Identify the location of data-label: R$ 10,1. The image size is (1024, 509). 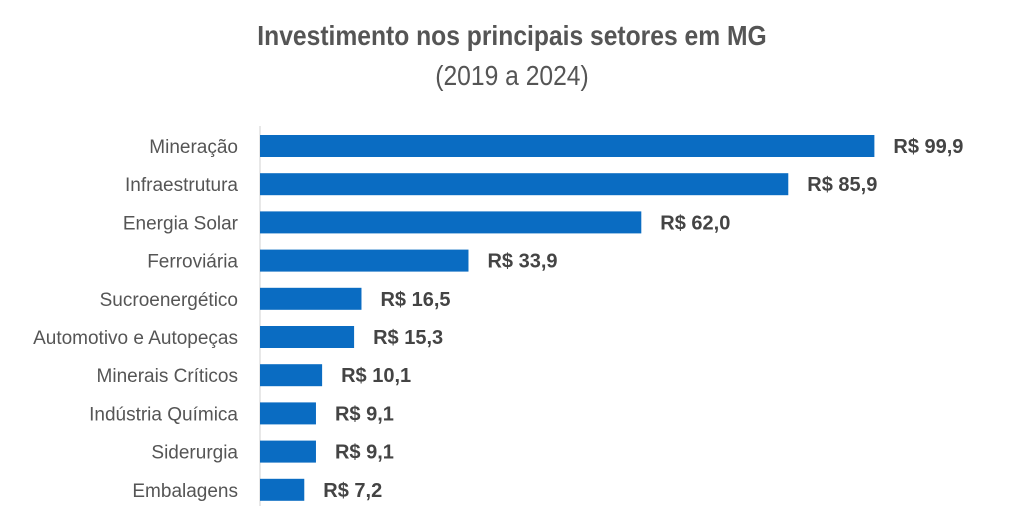
(376, 376).